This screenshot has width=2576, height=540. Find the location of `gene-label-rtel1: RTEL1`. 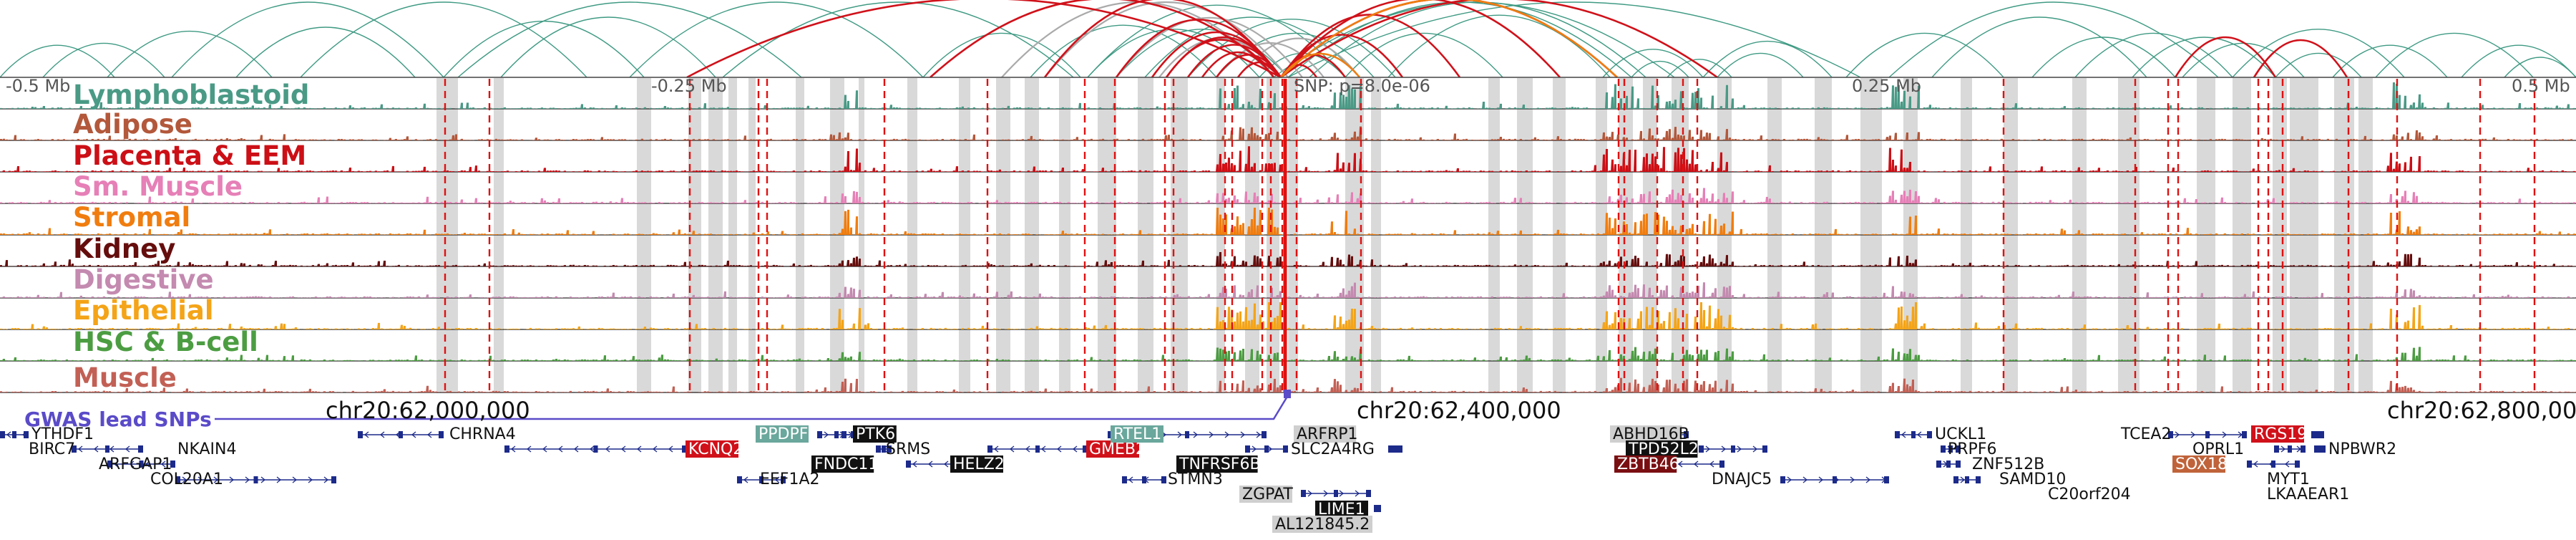

gene-label-rtel1: RTEL1 is located at coordinates (1137, 434).